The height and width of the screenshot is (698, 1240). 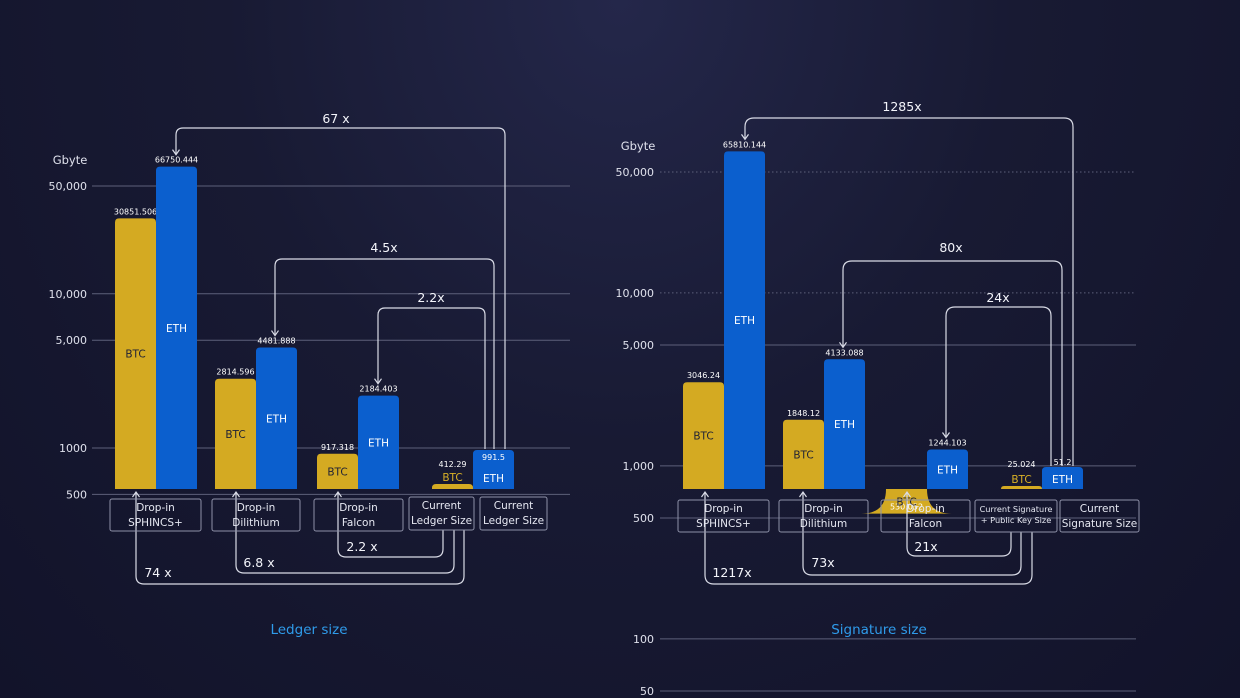 I want to click on chart1-eth-value-label: 991.5, so click(x=493, y=457).